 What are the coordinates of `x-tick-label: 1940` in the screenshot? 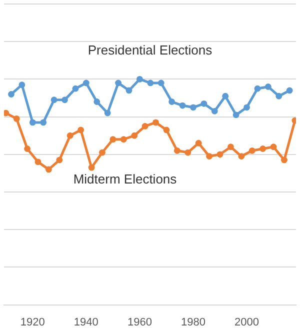 It's located at (86, 322).